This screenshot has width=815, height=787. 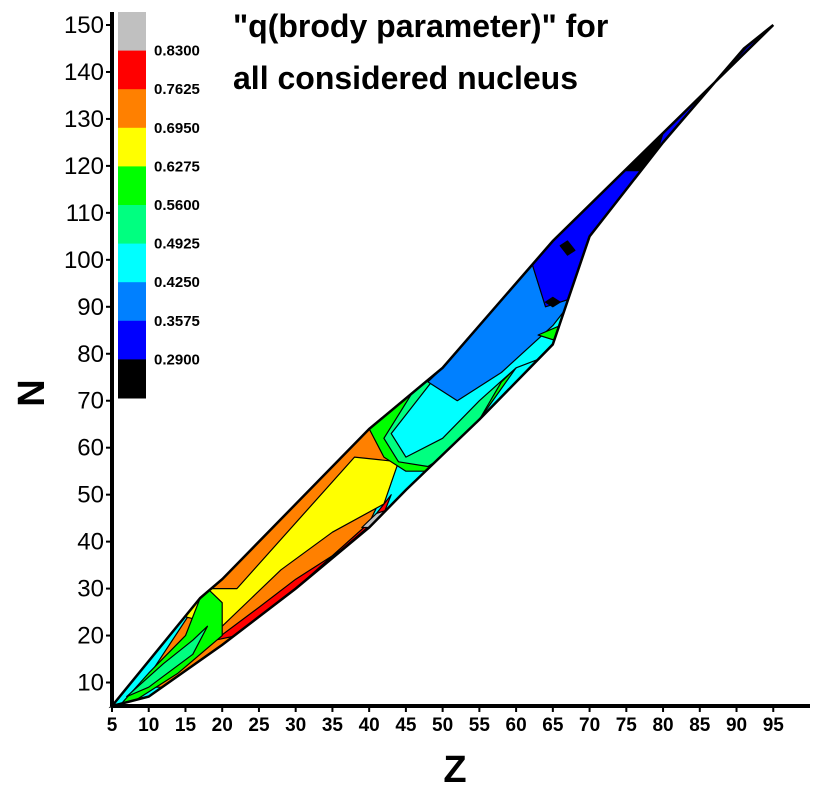 I want to click on y-tick-label: 20, so click(x=90, y=636).